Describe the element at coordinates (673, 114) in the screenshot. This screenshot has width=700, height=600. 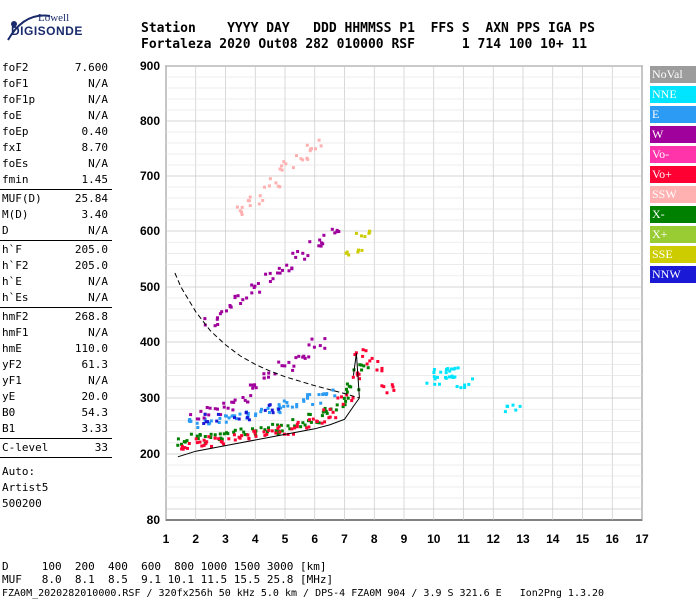
I see `legend-item: E` at that location.